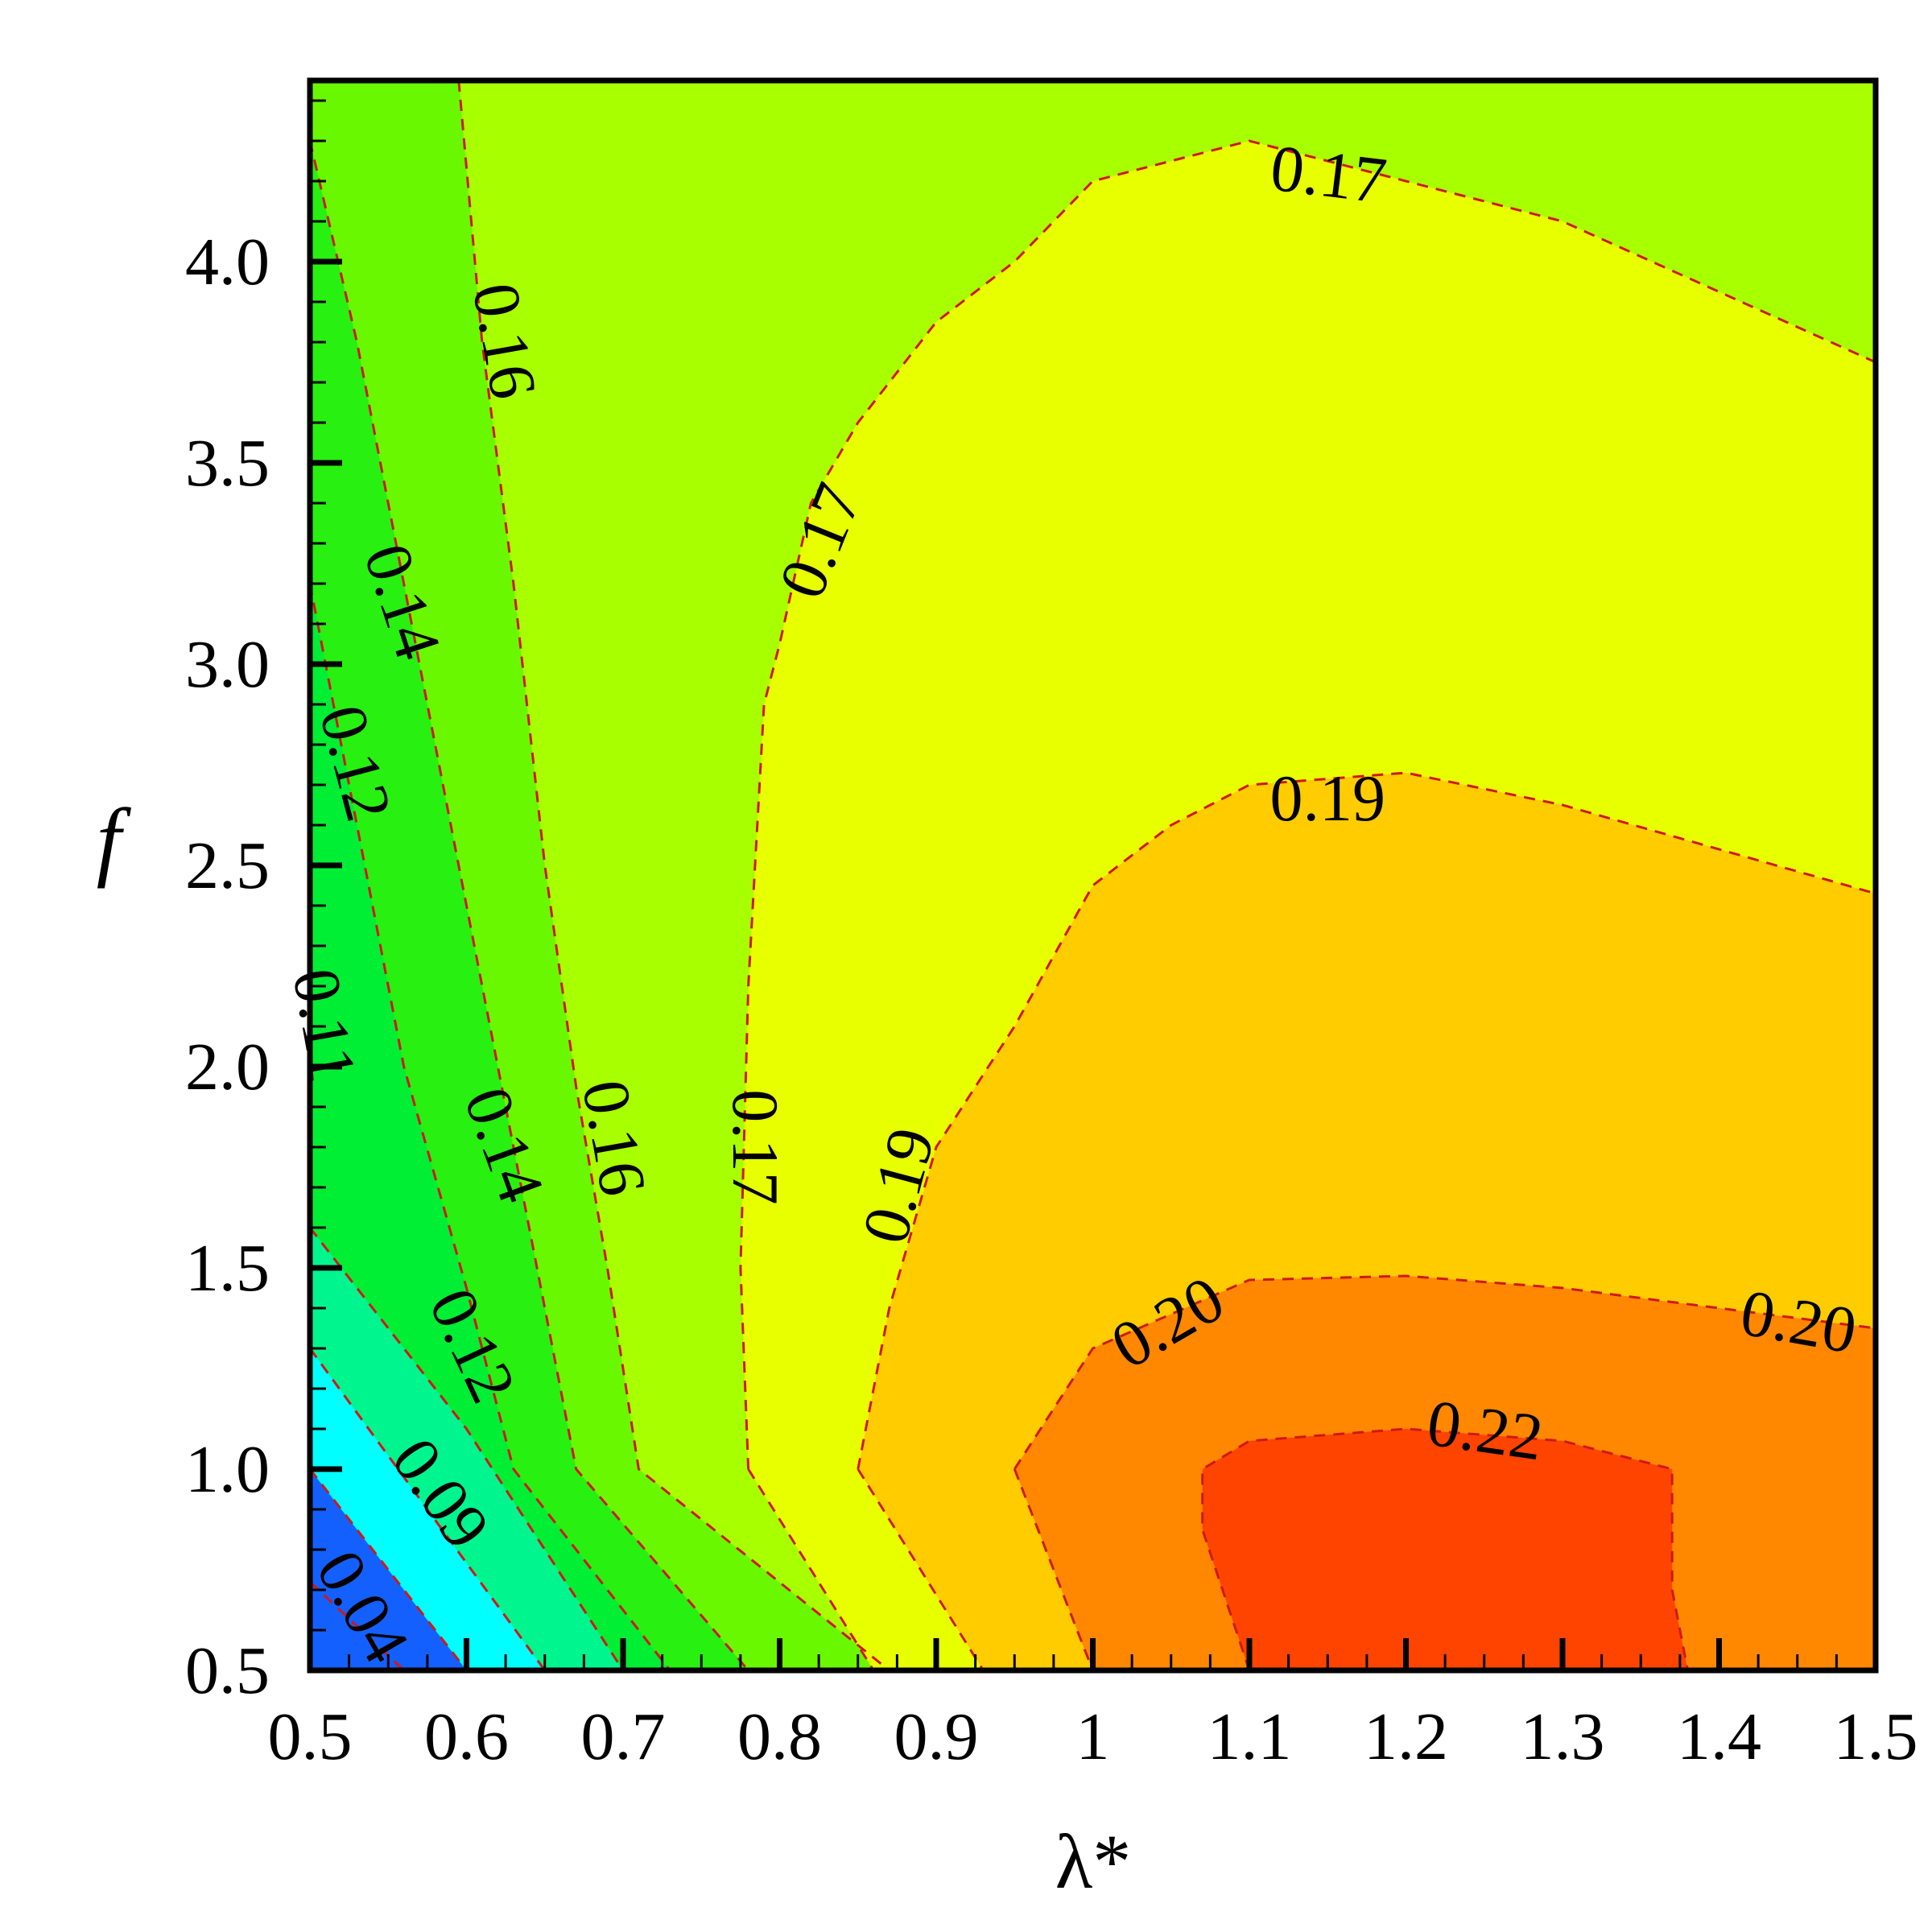 This screenshot has width=1932, height=1932. Describe the element at coordinates (227, 966) in the screenshot. I see `y-axis-tick-labels: 0.5 1.0 1.5 2.0 2.5 3.0 3.5 4.0` at that location.